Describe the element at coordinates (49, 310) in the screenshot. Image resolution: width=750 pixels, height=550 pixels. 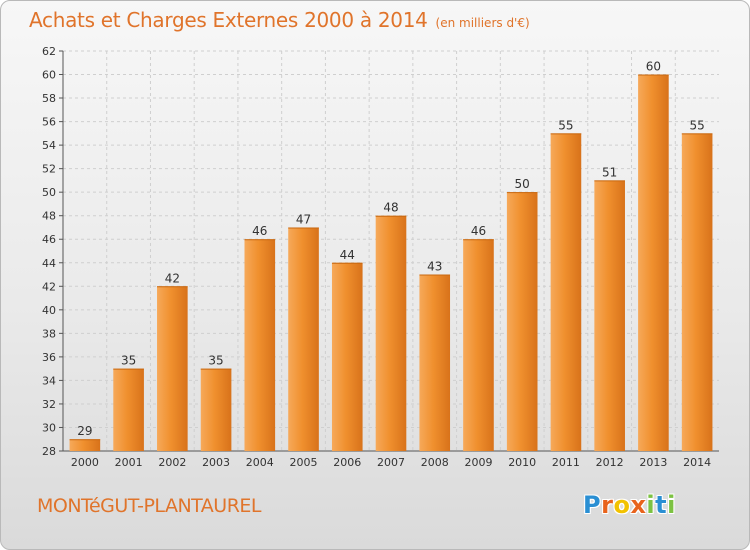
I see `y-tick-label: 40` at that location.